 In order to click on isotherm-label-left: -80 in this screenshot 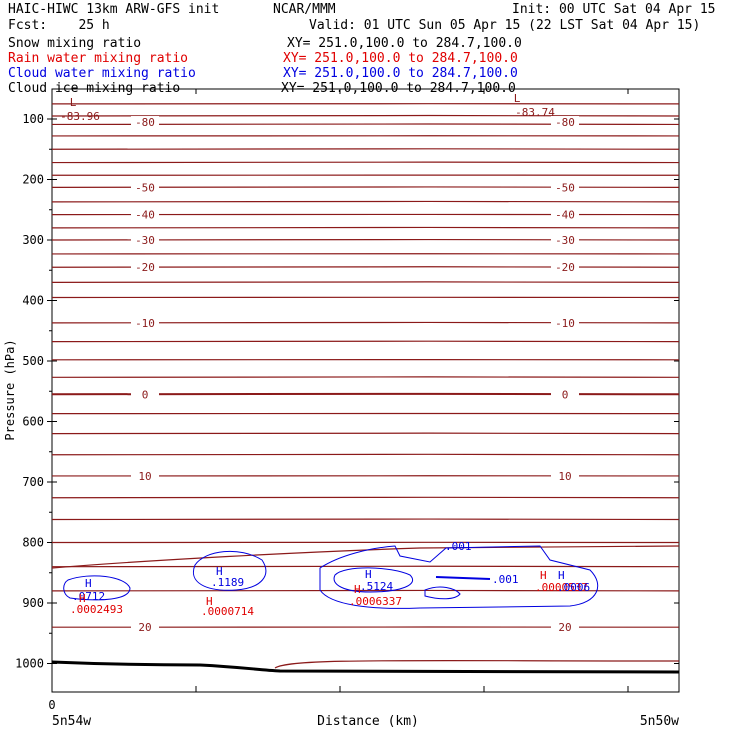, I will do `click(145, 122)`.